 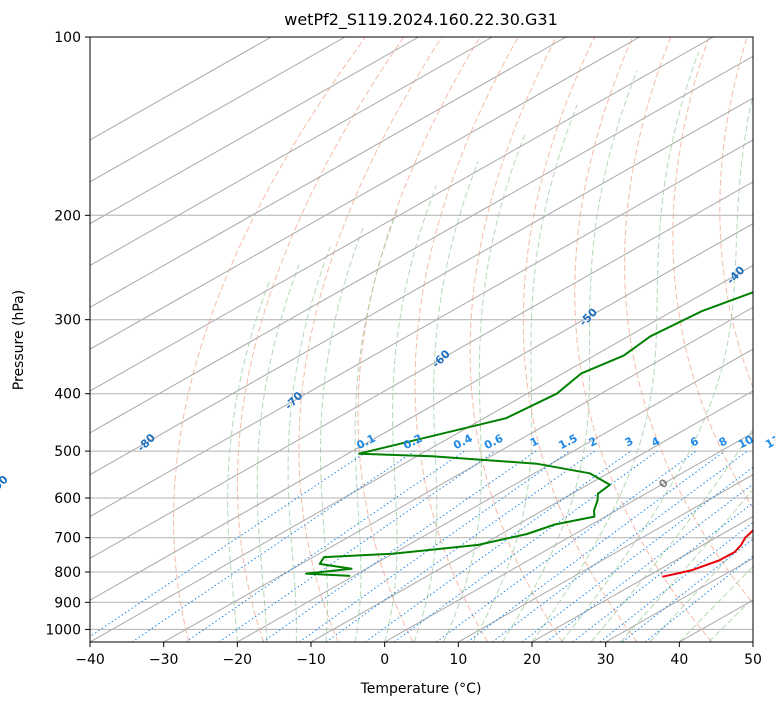 I want to click on x-tick-label: −30, so click(x=164, y=660).